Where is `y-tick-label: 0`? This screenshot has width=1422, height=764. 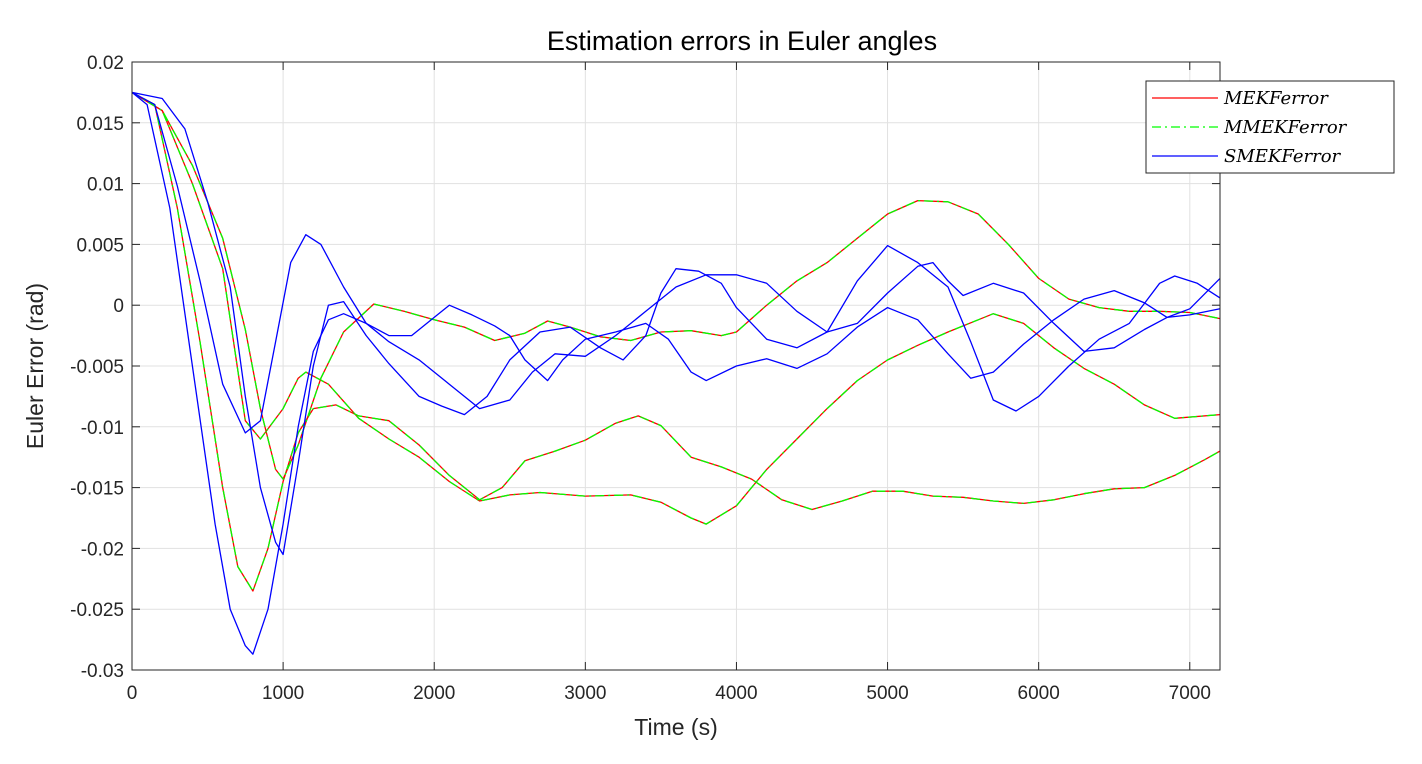
y-tick-label: 0 is located at coordinates (118, 306).